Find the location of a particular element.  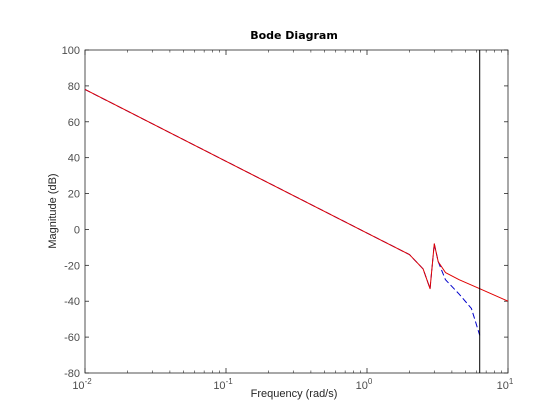

x-tick-label: 10⁰ is located at coordinates (364, 384).